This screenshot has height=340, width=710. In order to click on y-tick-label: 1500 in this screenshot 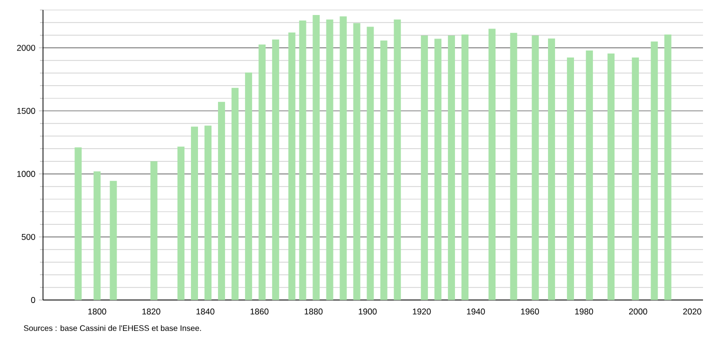, I will do `click(26, 111)`.